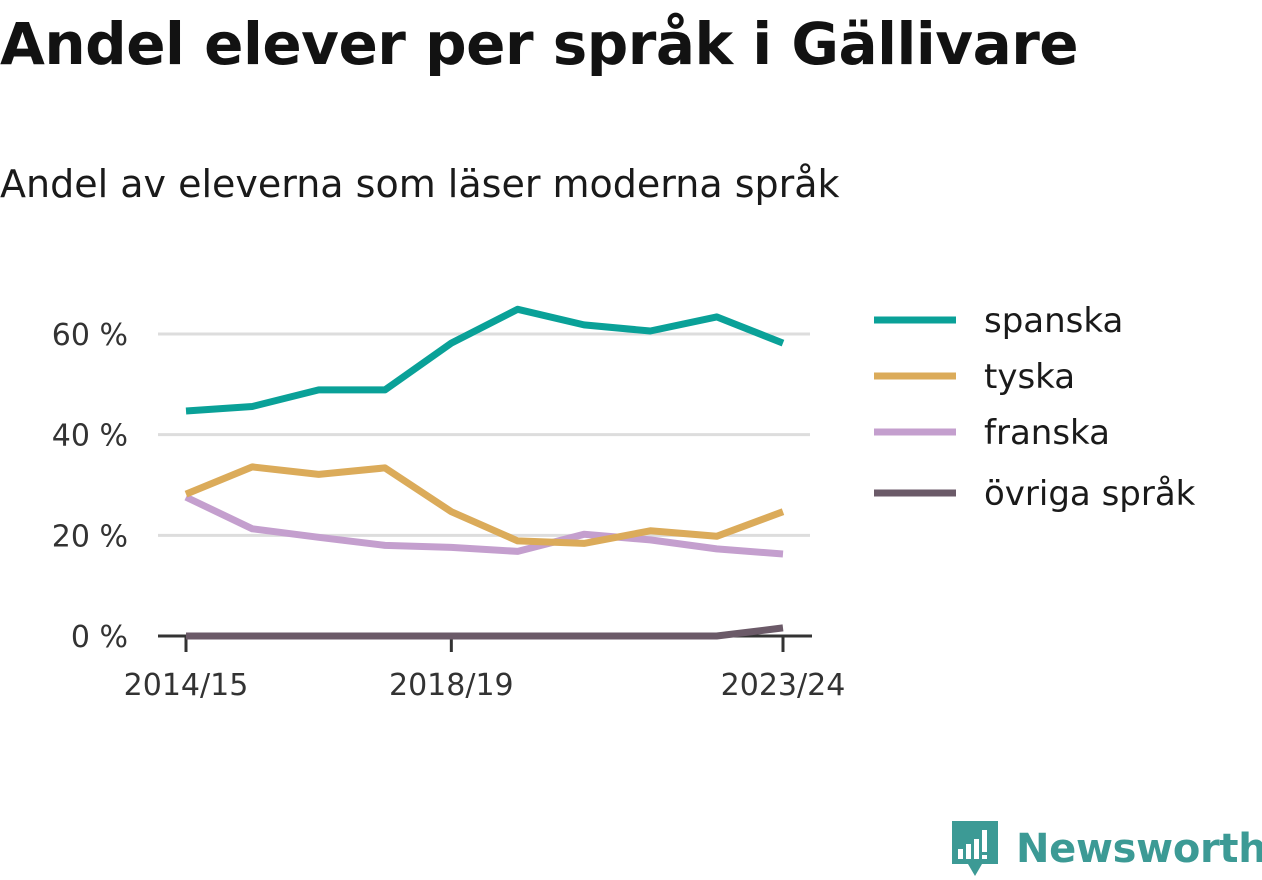 This screenshot has height=880, width=1262. I want to click on x-axis: 2014/15 2018/19 2023/24, so click(485, 668).